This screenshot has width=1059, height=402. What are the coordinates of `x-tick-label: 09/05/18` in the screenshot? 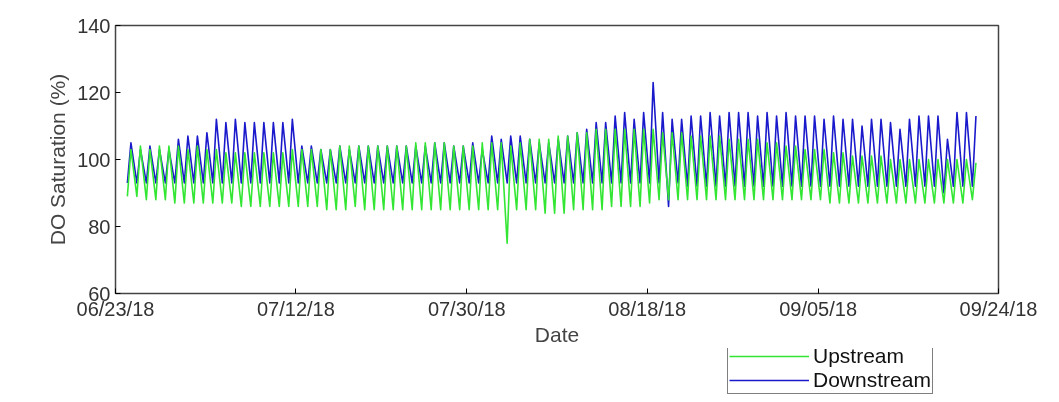 It's located at (818, 308).